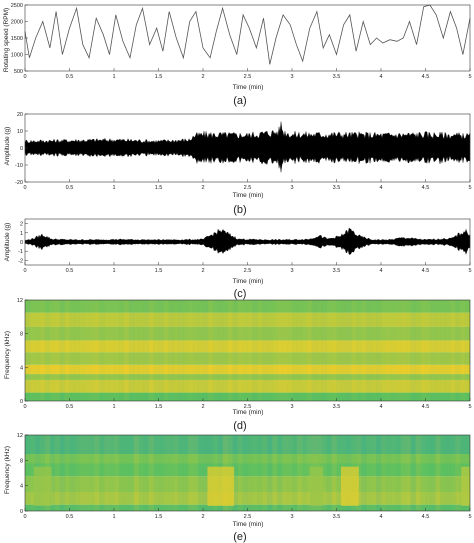 The height and width of the screenshot is (543, 474). What do you see at coordinates (24, 271) in the screenshot?
I see `xtick-label-c: 0` at bounding box center [24, 271].